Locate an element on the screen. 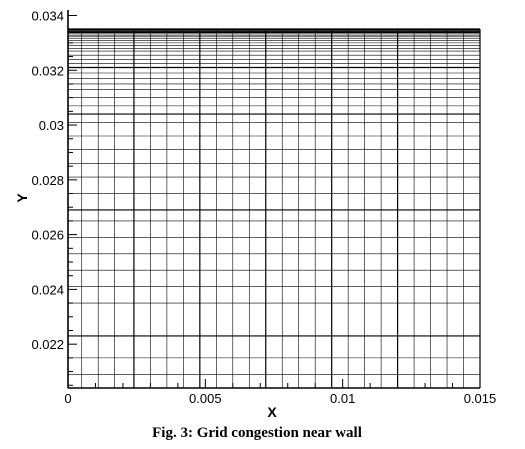  x-tick-label: 0 is located at coordinates (67, 398).